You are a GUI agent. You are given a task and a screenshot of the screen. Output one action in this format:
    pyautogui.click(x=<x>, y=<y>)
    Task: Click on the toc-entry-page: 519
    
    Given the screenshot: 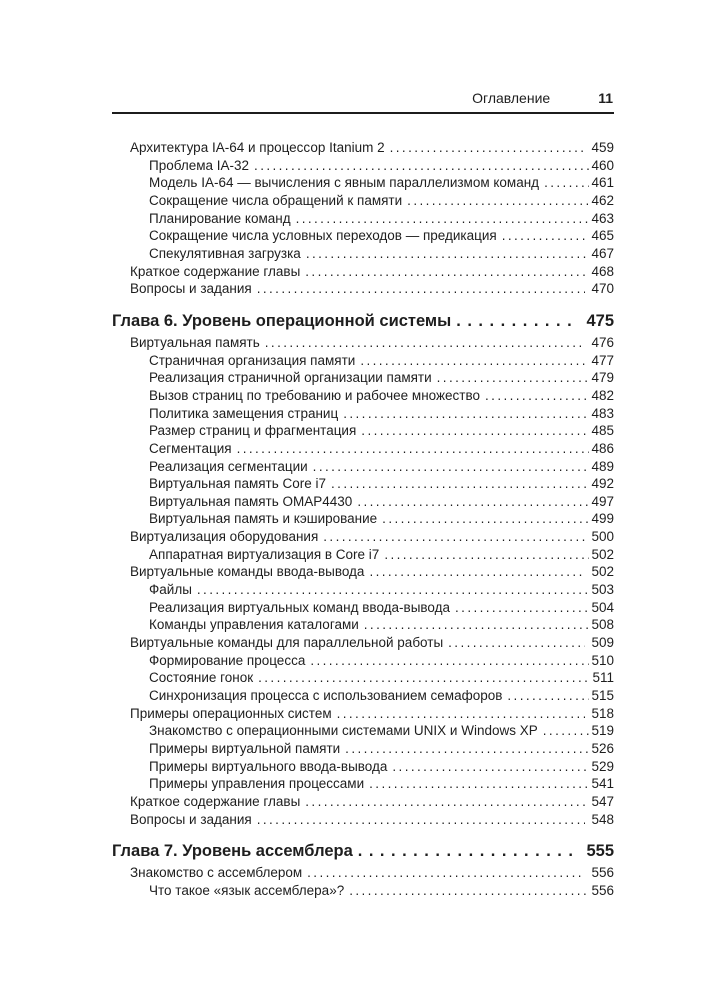 What is the action you would take?
    pyautogui.click(x=602, y=731)
    